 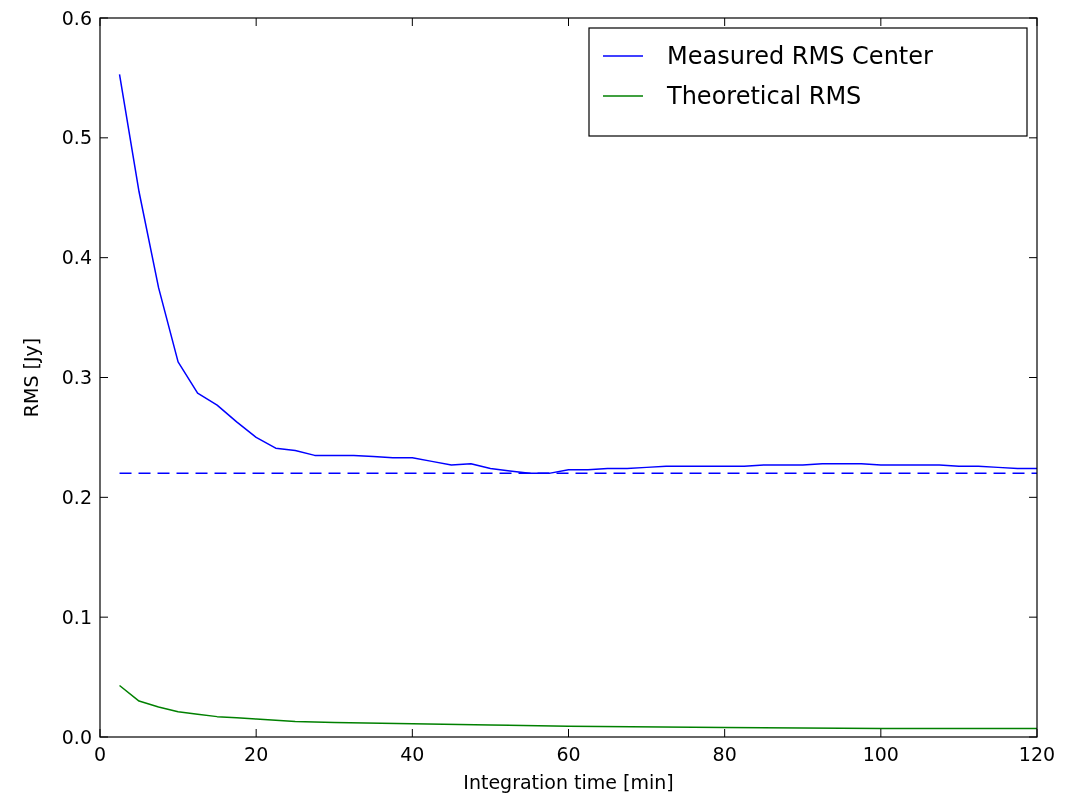 I want to click on y-tick-label: 0.2, so click(x=76, y=496).